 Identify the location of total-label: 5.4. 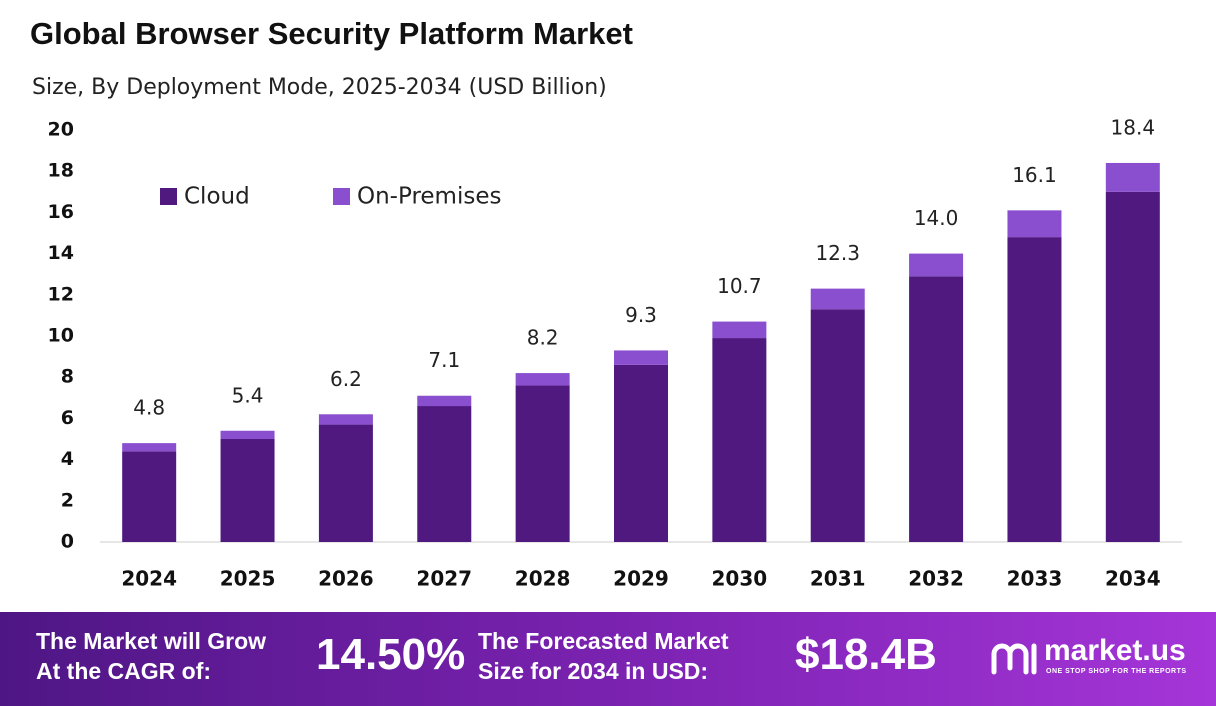
(248, 395).